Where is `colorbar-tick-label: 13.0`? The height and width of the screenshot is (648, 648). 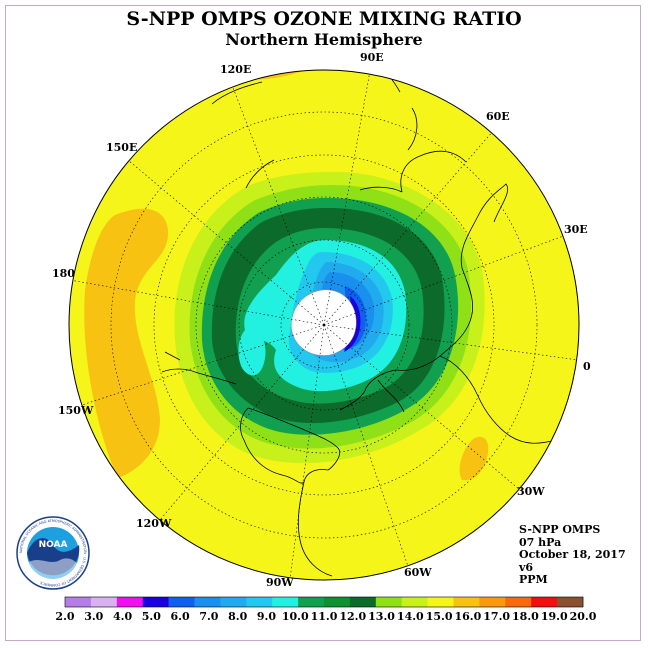 colorbar-tick-label: 13.0 is located at coordinates (381, 616).